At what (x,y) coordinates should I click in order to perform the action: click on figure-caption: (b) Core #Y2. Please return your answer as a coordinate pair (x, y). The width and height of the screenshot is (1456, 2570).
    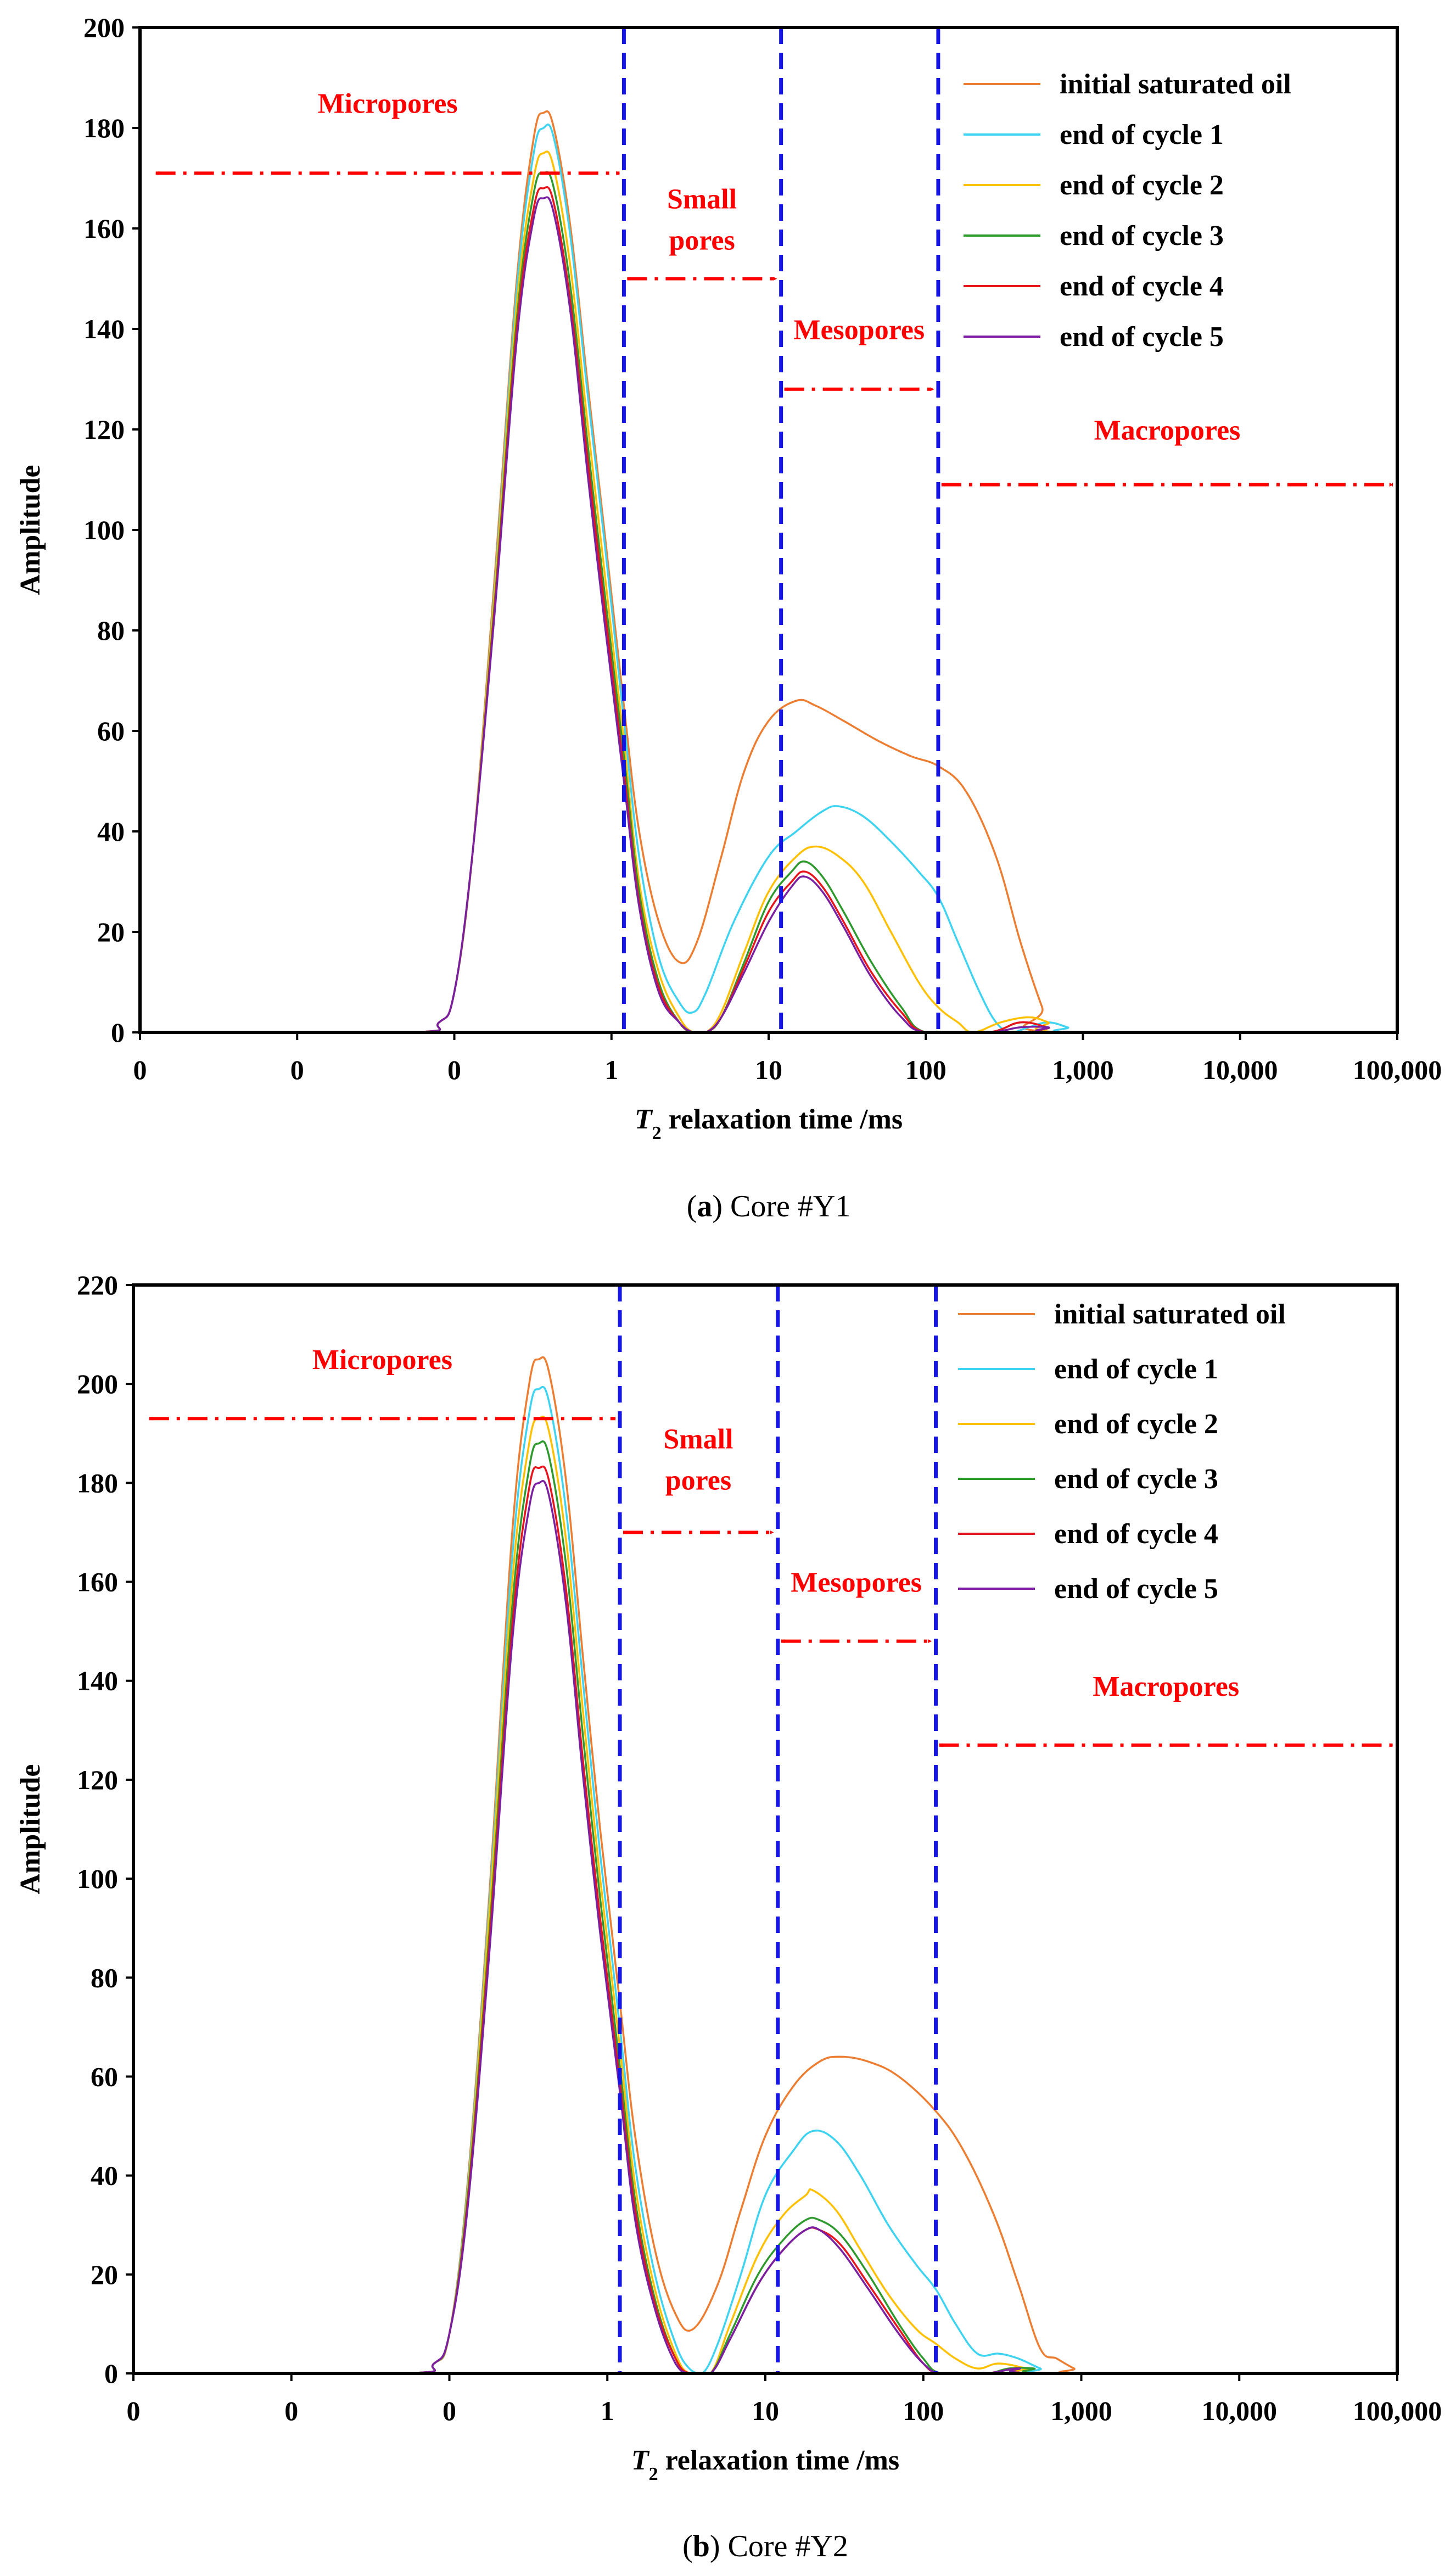
    Looking at the image, I should click on (765, 2546).